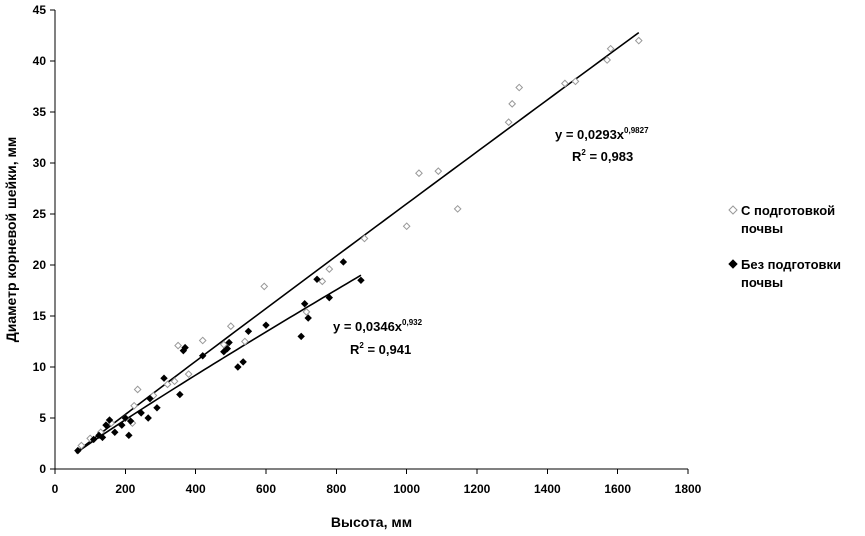 This screenshot has width=865, height=536. I want to click on legend-item-series-1: С подготовкой почвы, so click(781, 219).